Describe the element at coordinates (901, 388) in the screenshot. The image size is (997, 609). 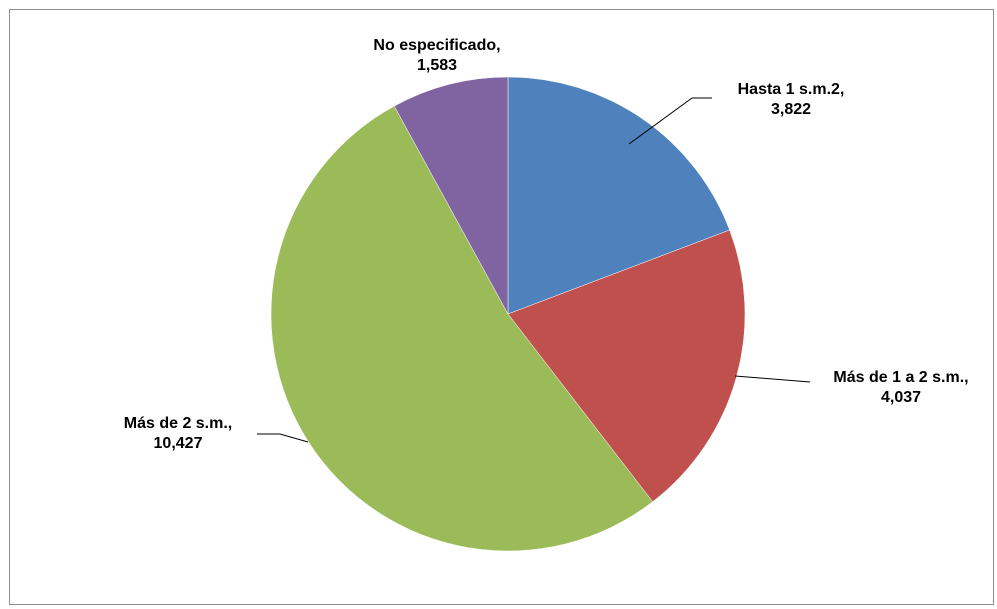
I see `data-label-mas-1-a-2: Más de 1 a 2 s.m., 4,037` at that location.